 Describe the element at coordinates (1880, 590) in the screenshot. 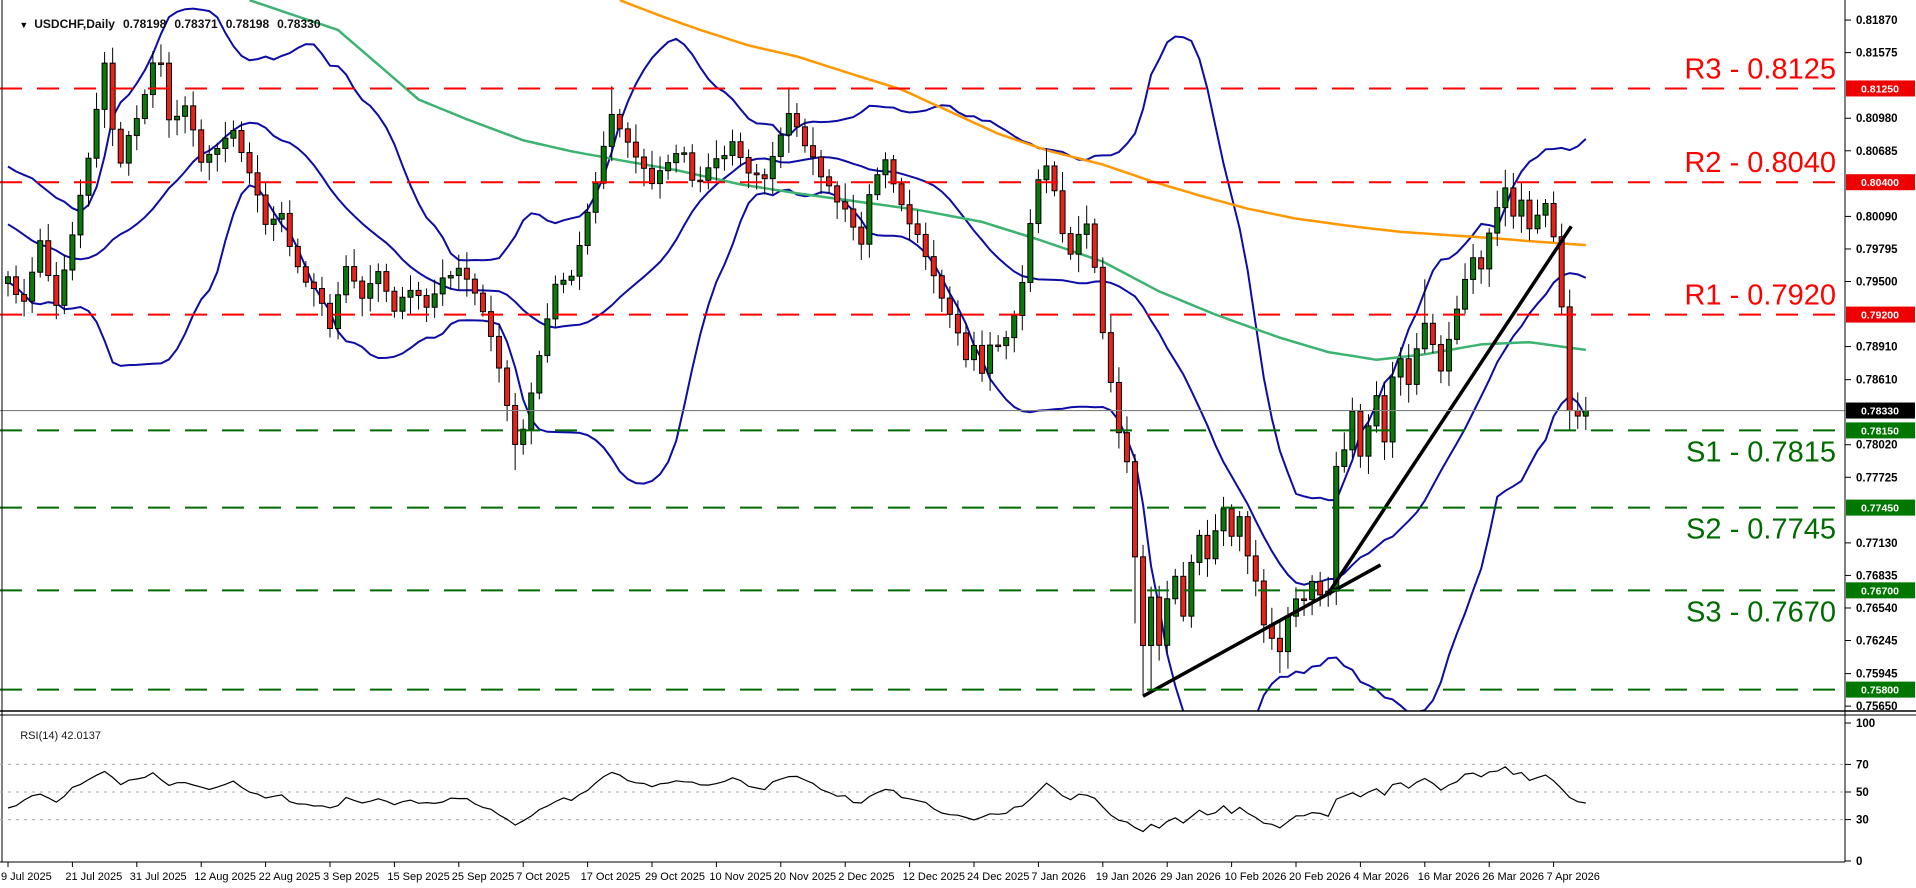

I see `price-tag-0.76700: 0.76700` at that location.